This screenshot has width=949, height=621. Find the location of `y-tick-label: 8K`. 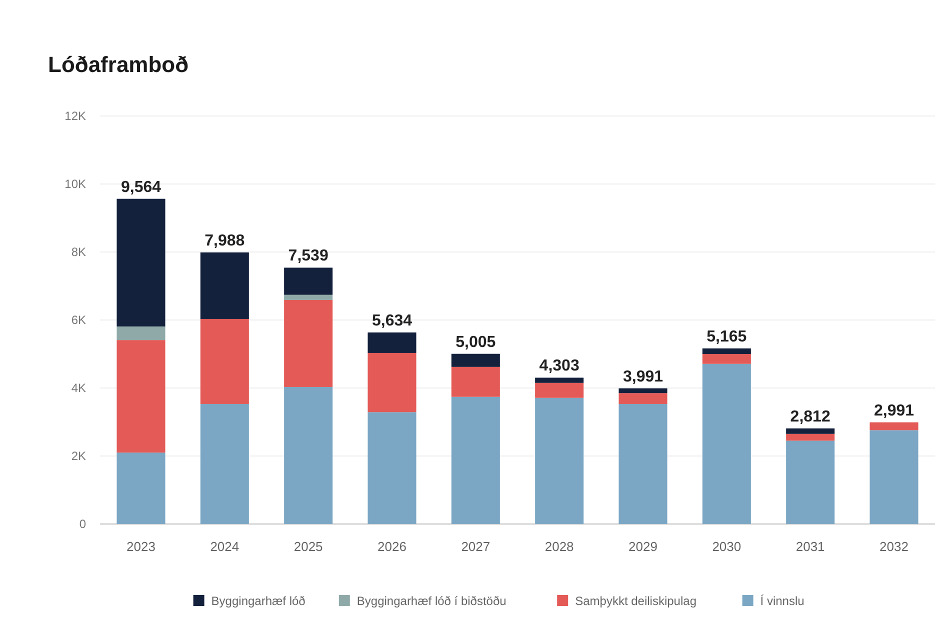

y-tick-label: 8K is located at coordinates (78, 252).